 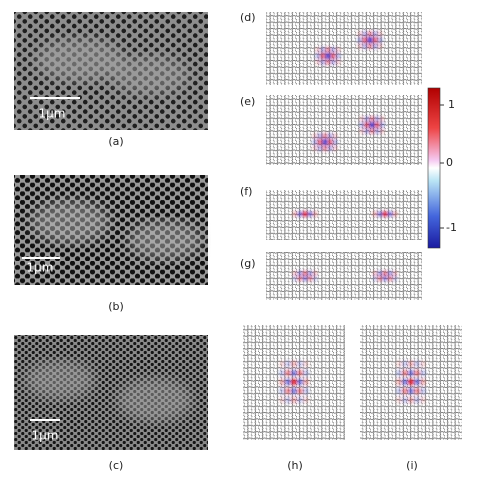 What do you see at coordinates (115, 141) in the screenshot?
I see `panel-label: (a)` at bounding box center [115, 141].